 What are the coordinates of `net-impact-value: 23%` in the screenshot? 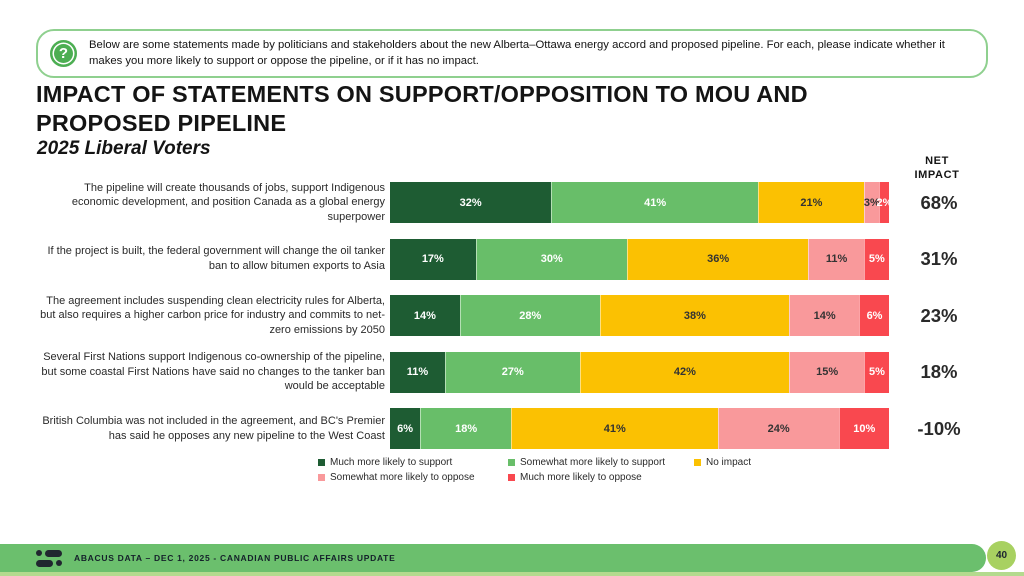 It's located at (939, 315).